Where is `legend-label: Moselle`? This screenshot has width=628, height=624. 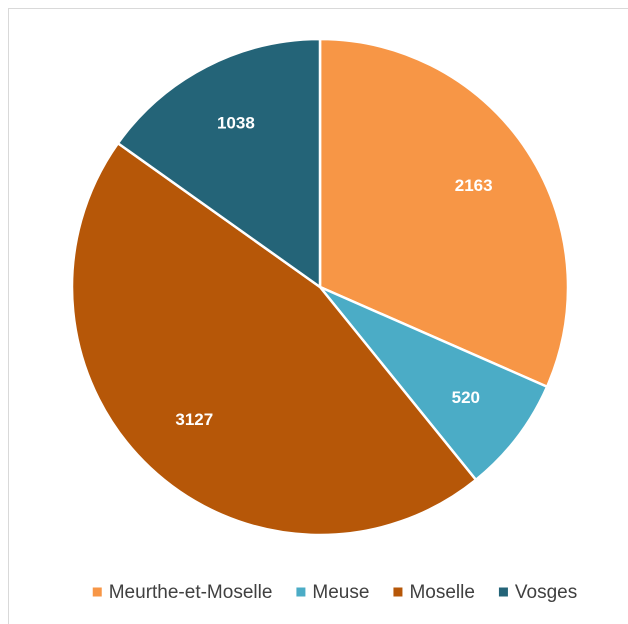
legend-label: Moselle is located at coordinates (441, 592).